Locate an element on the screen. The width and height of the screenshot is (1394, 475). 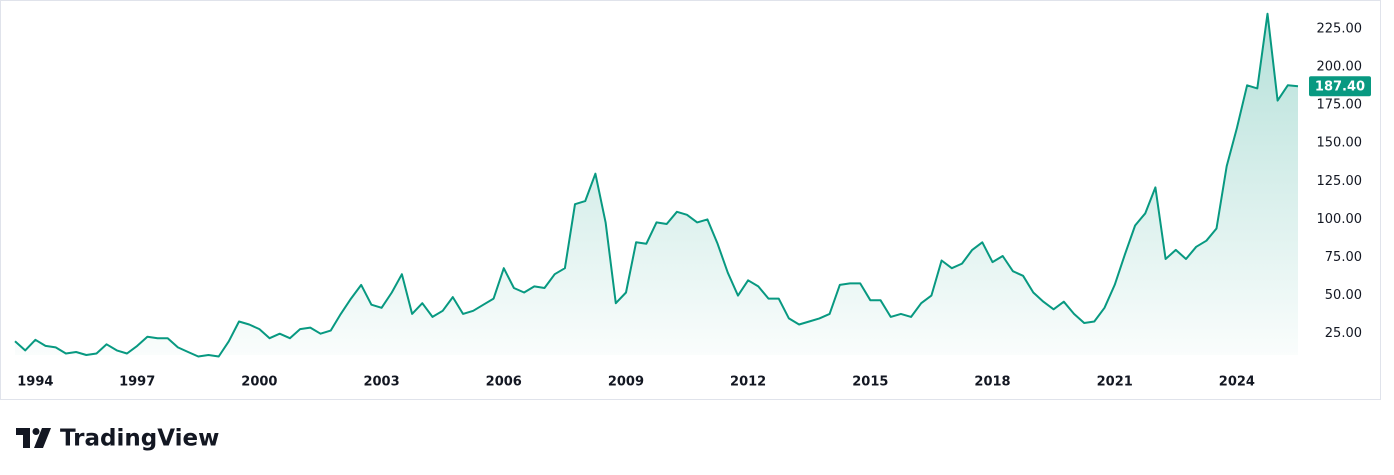
x-tick-label: 2021 is located at coordinates (1115, 382).